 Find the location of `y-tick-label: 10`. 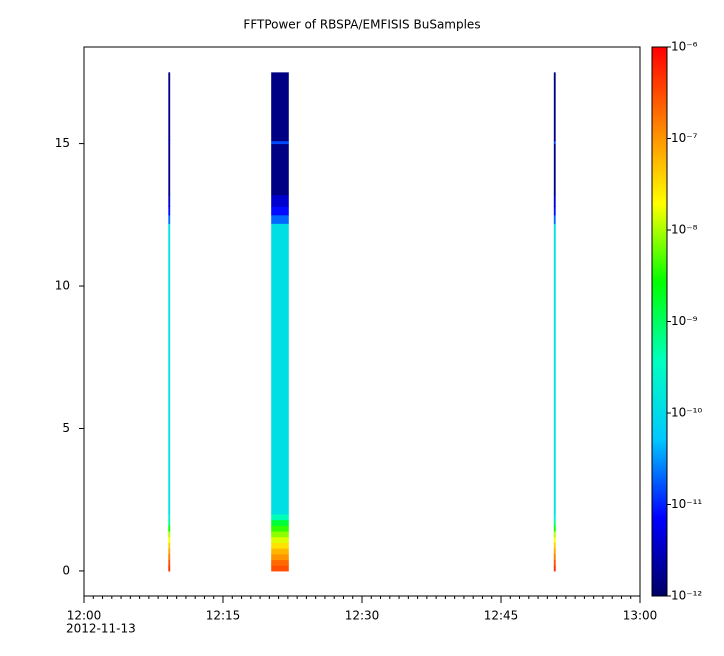

y-tick-label: 10 is located at coordinates (62, 286).